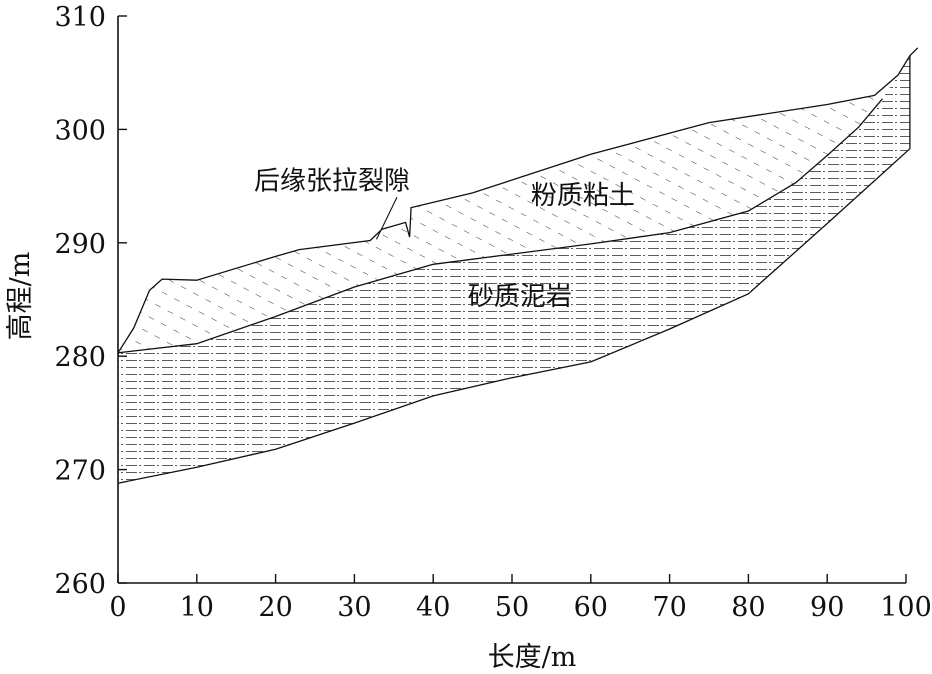  I want to click on x-tick-label: 20, so click(275, 607).